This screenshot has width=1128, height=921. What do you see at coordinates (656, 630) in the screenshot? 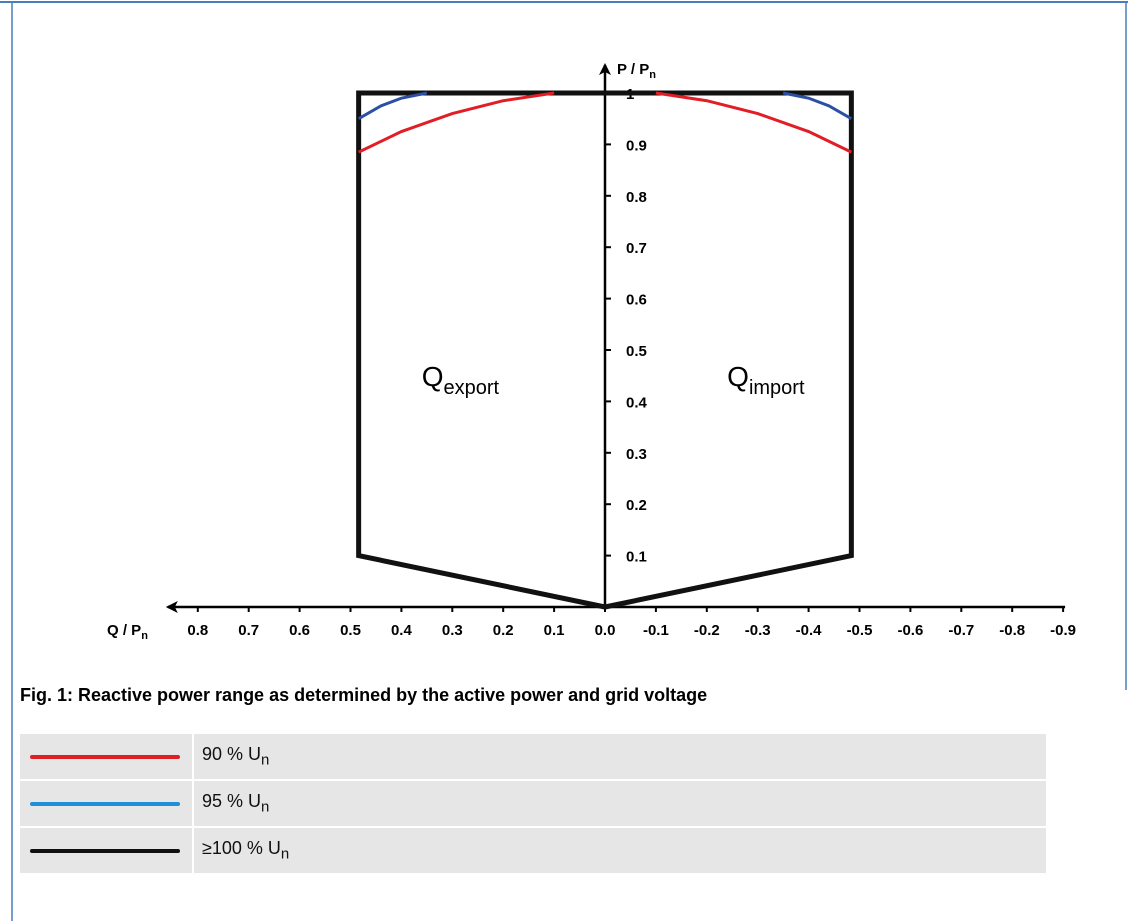
I see `x-tick-label: -0.1` at bounding box center [656, 630].